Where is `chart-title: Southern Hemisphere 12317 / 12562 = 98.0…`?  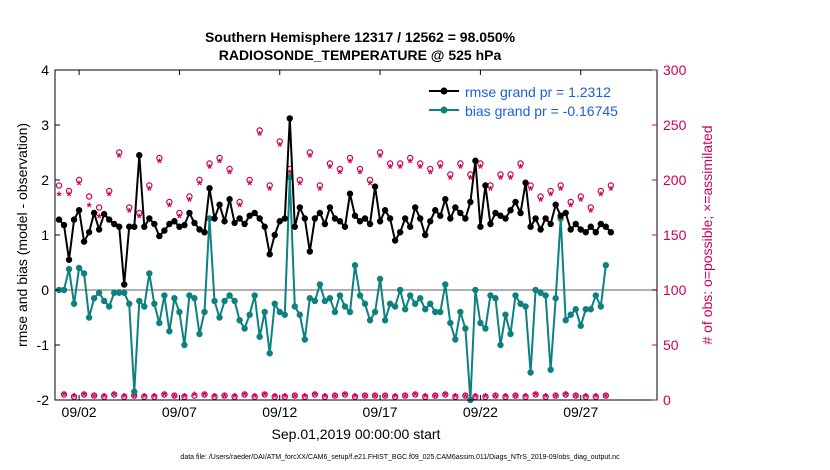
chart-title: Southern Hemisphere 12317 / 12562 = 98.0… is located at coordinates (360, 37).